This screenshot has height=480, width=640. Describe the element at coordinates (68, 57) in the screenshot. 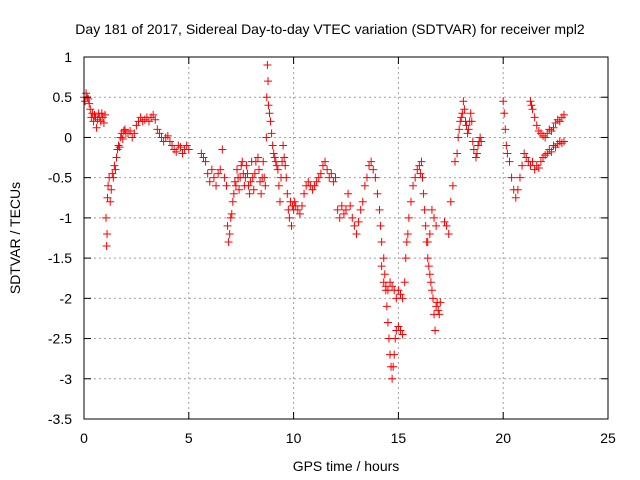

I see `y-tick-label: 1` at that location.